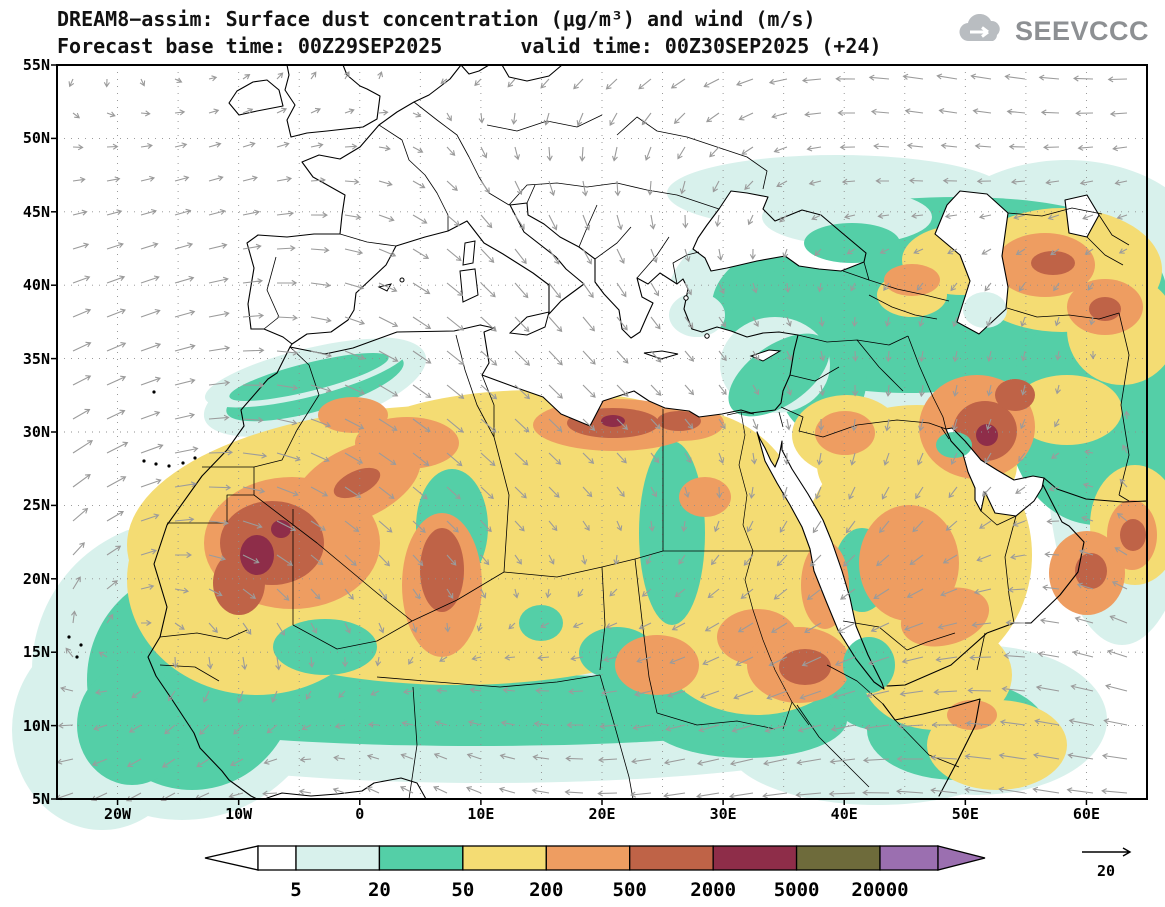  What do you see at coordinates (36, 138) in the screenshot?
I see `y-tick-label: 50N` at bounding box center [36, 138].